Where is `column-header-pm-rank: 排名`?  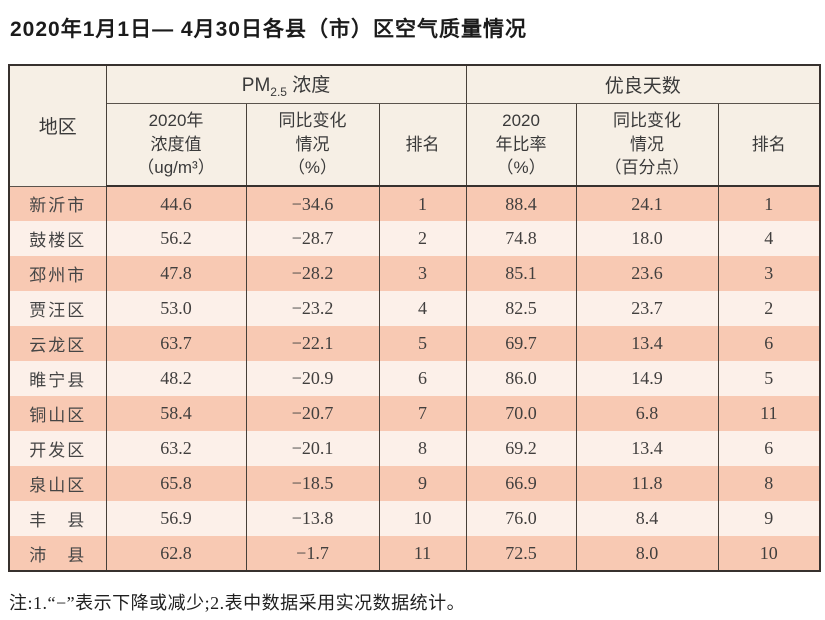
column-header-pm-rank: 排名 is located at coordinates (422, 145).